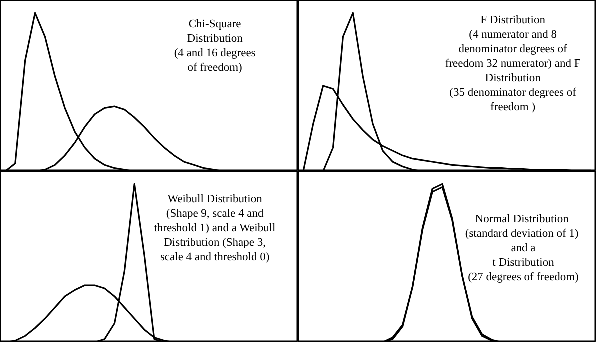  I want to click on annotation: (27 degrees of freedom), so click(524, 278).